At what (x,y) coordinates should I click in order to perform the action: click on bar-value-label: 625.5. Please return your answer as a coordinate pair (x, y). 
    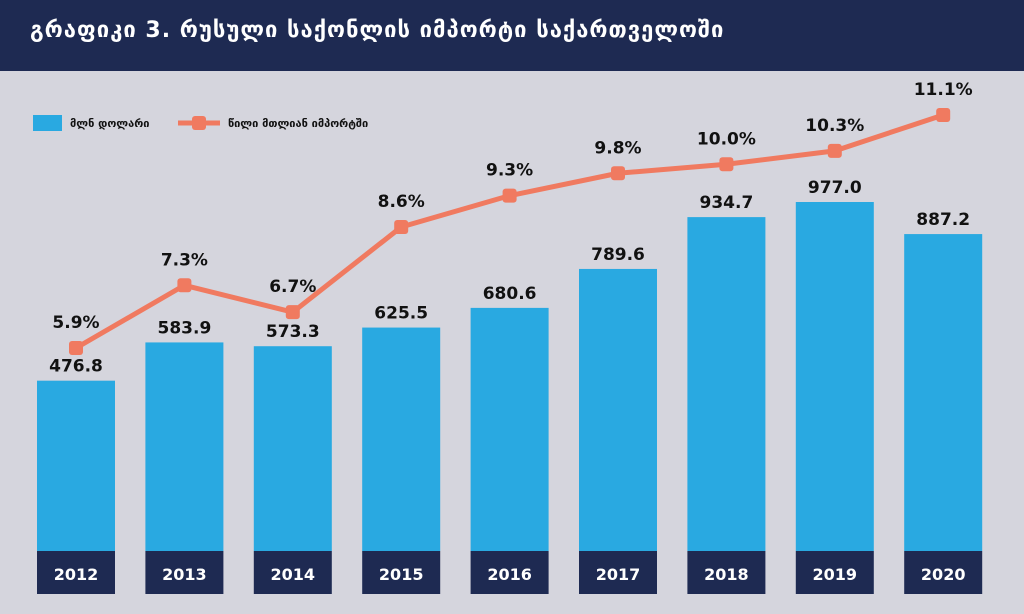
    Looking at the image, I should click on (401, 314).